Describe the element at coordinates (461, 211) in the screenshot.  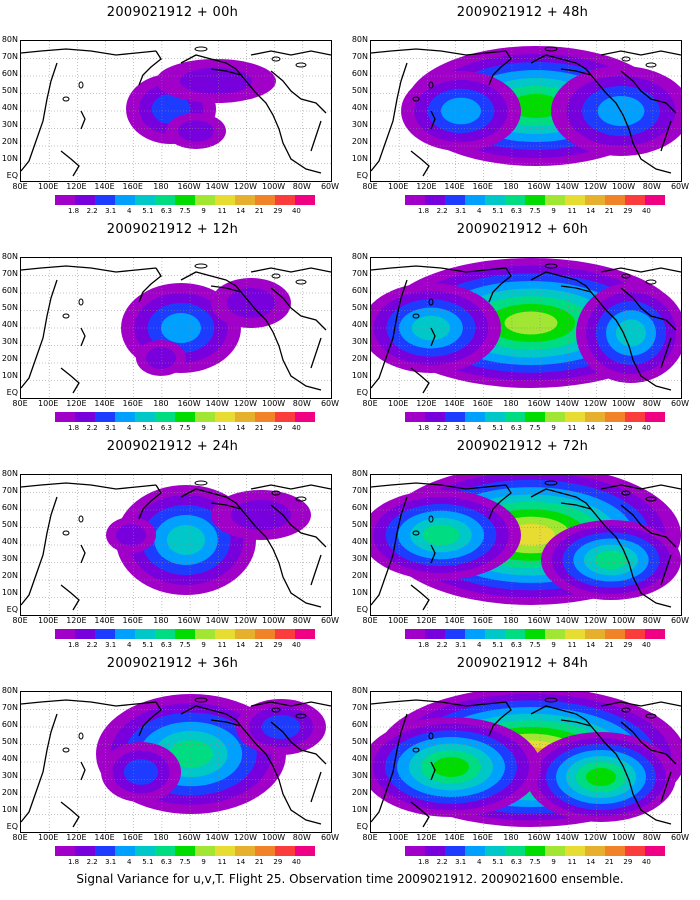
I see `color-bar-label: 3.1` at that location.